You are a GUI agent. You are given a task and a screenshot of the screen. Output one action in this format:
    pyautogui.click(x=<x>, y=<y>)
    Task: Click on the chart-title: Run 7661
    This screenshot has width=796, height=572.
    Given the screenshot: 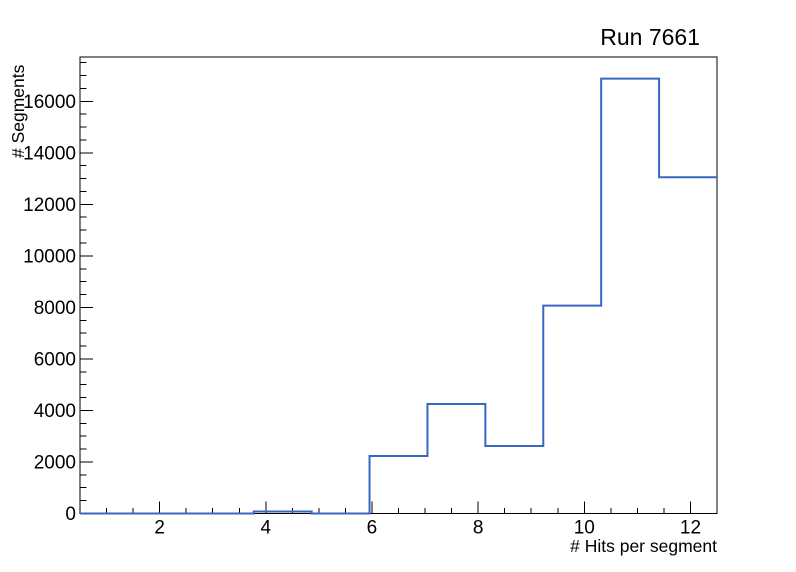 What is the action you would take?
    pyautogui.click(x=650, y=37)
    